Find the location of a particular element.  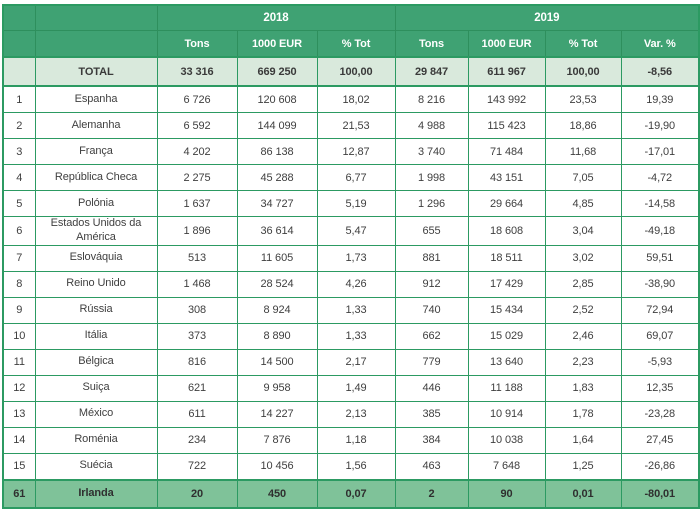

eur-2018-cell: 86 138 is located at coordinates (277, 151).